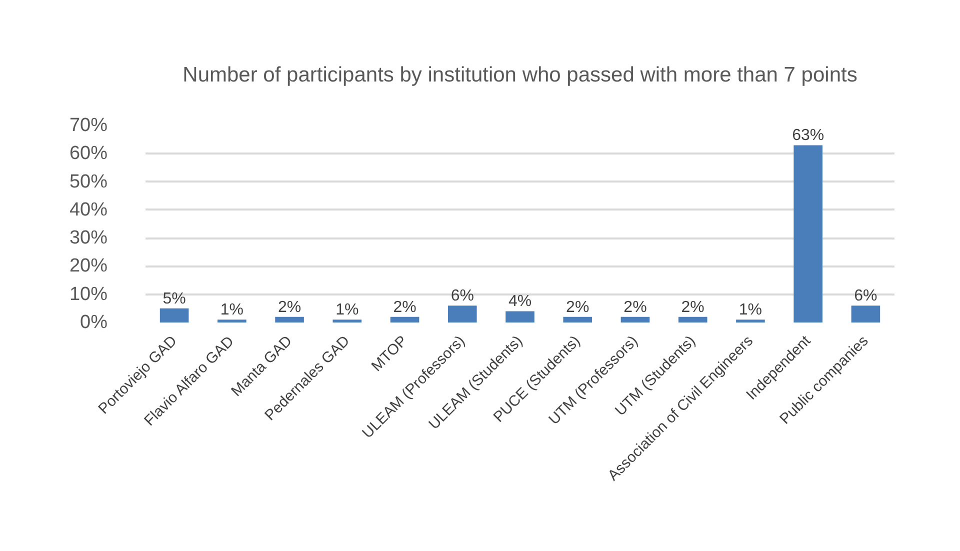 Image resolution: width=960 pixels, height=551 pixels. What do you see at coordinates (88, 209) in the screenshot?
I see `y-tick-label: 40%` at bounding box center [88, 209].